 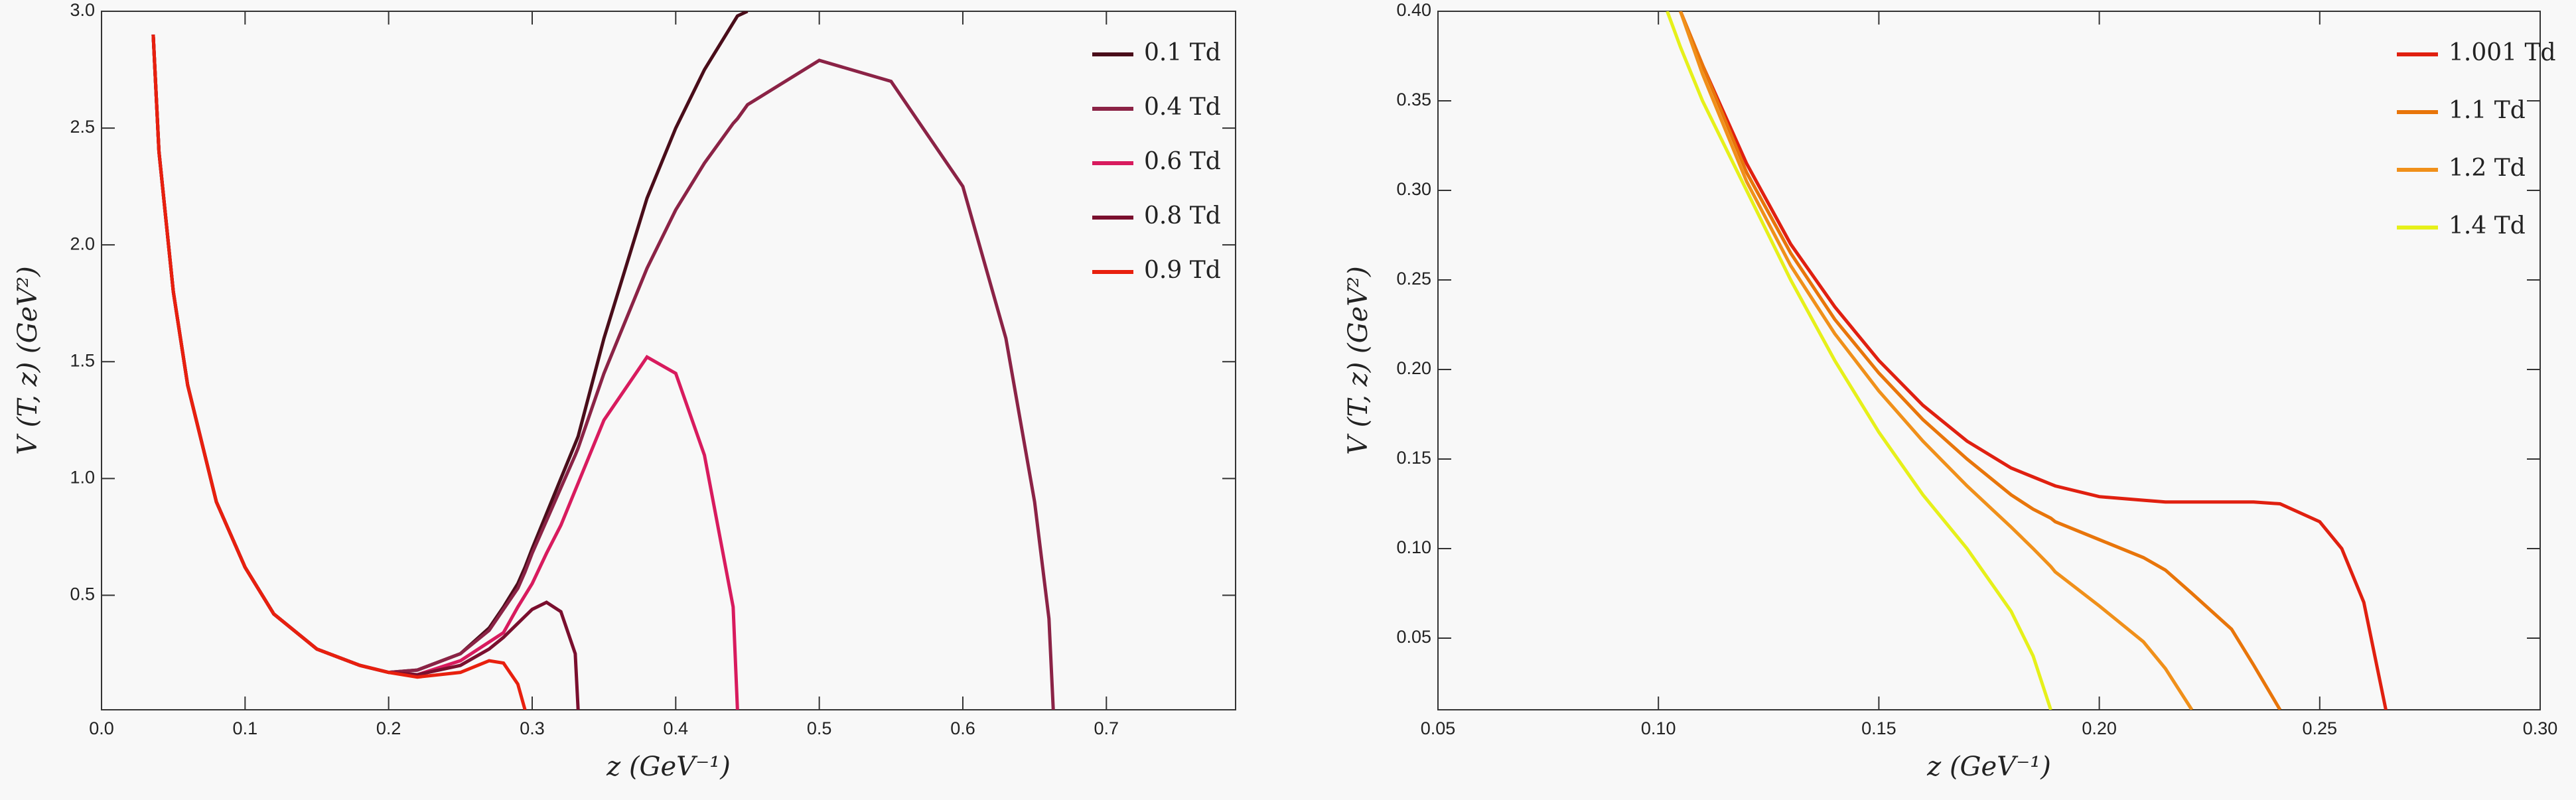 I want to click on y-tick-label: 0.15, so click(x=1414, y=458).